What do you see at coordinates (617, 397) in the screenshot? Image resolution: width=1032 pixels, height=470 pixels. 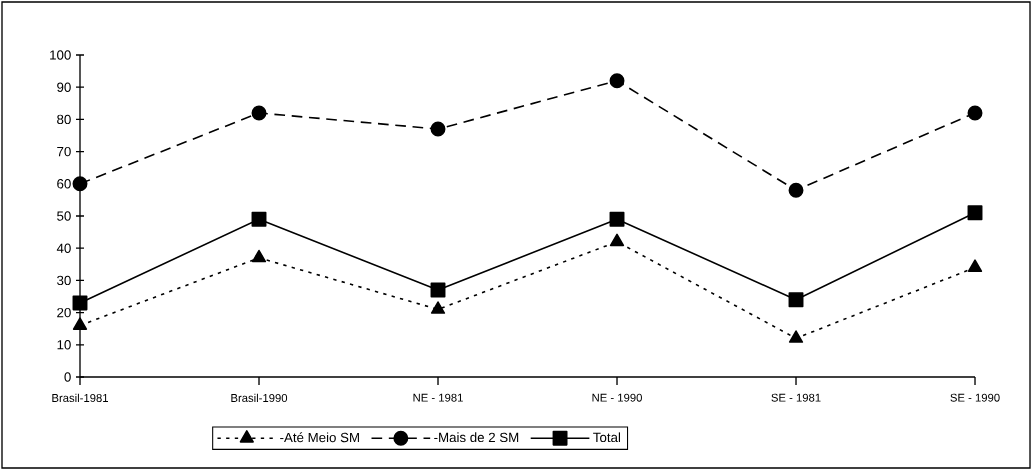 I see `x-tick-label: NE - 1990` at bounding box center [617, 397].